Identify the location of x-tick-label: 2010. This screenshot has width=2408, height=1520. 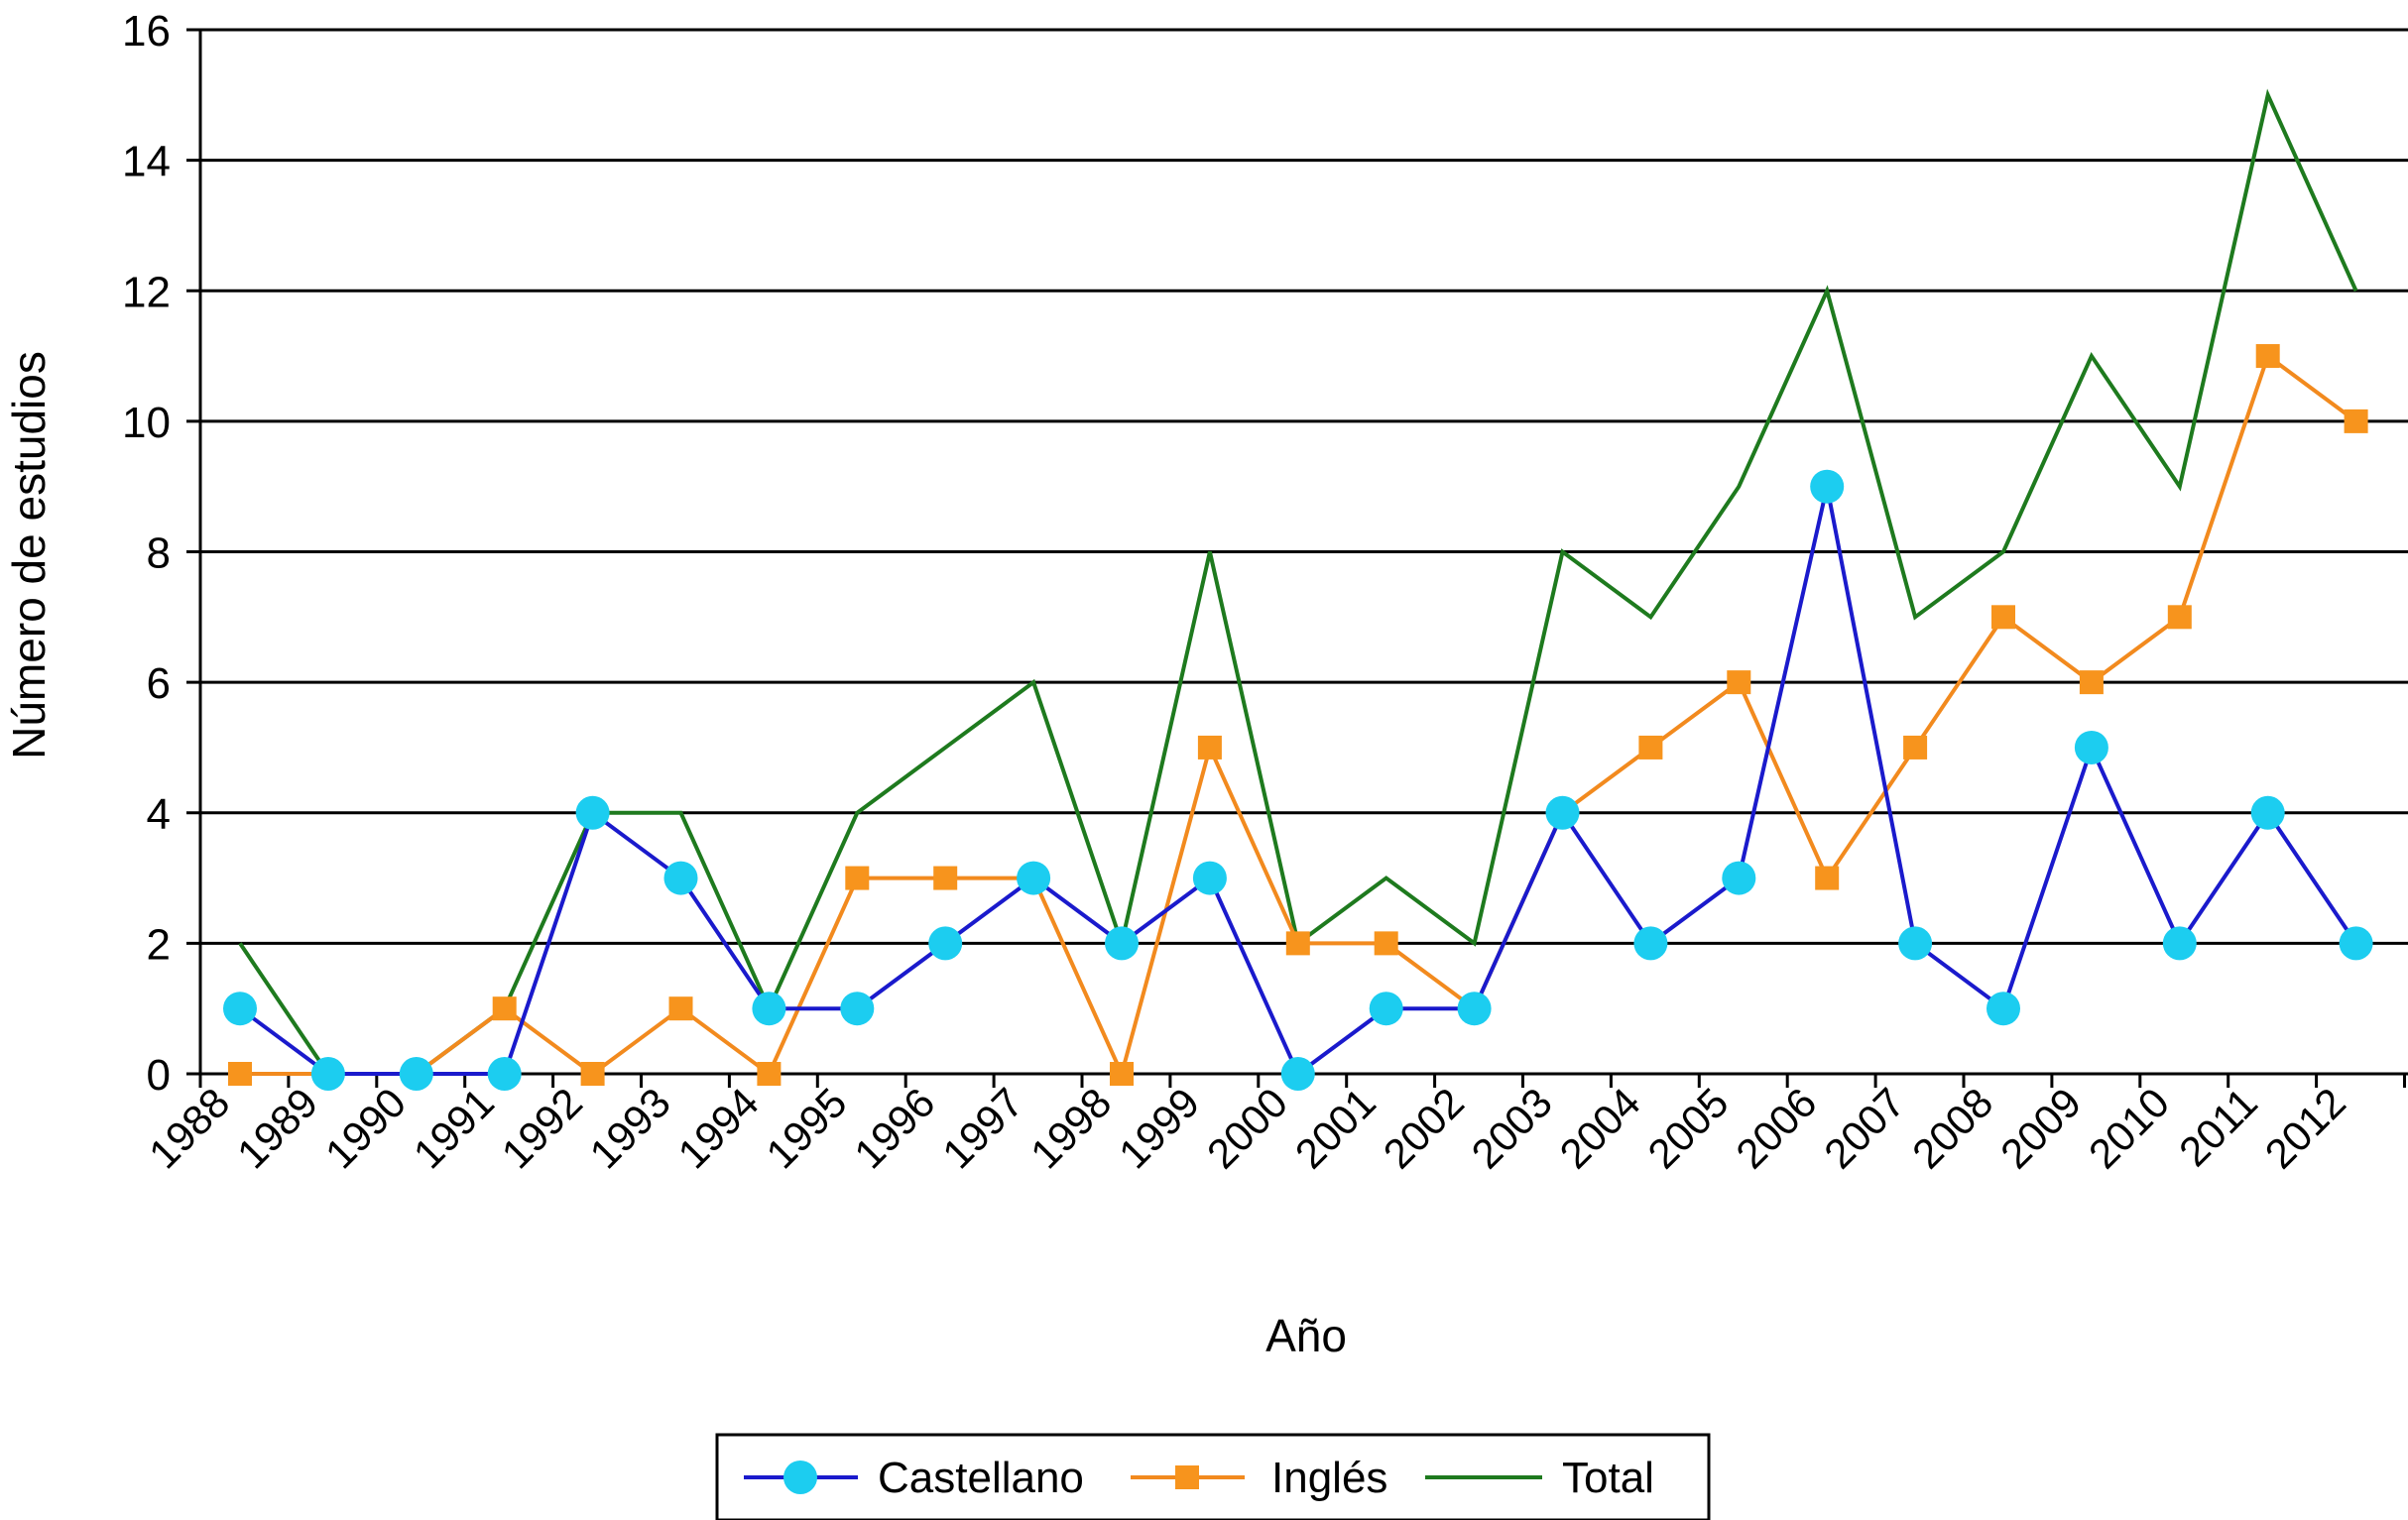
(2129, 1128).